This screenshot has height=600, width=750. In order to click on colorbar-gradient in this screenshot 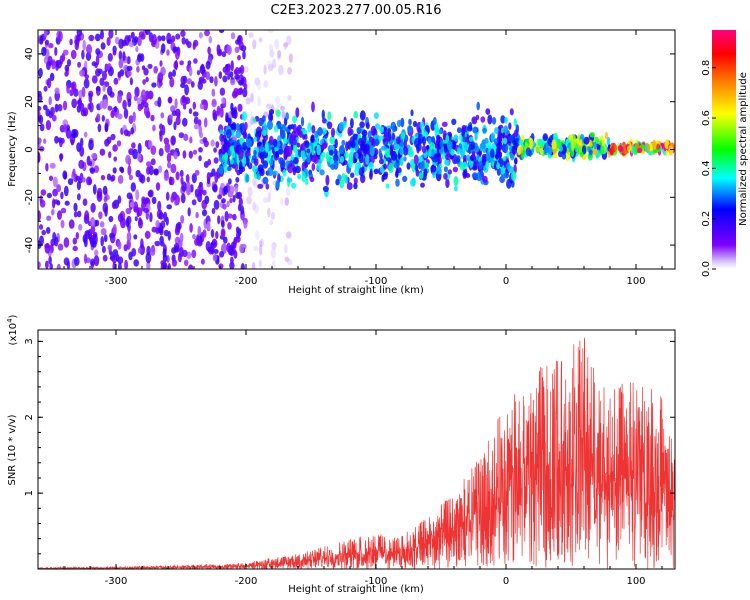, I will do `click(724, 149)`.